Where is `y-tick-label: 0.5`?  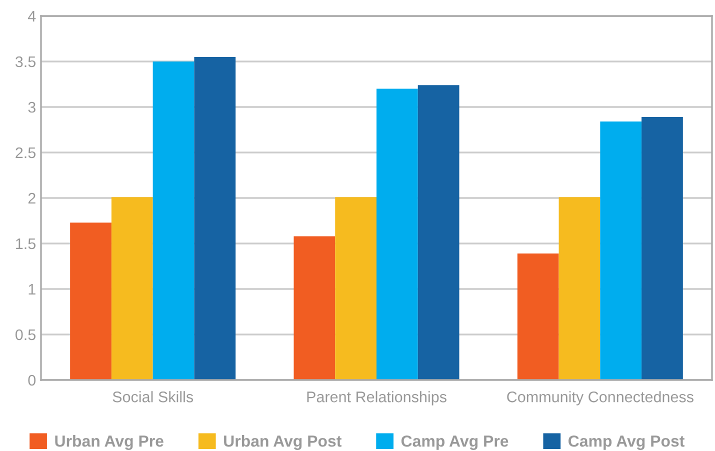
y-tick-label: 0.5 is located at coordinates (26, 334).